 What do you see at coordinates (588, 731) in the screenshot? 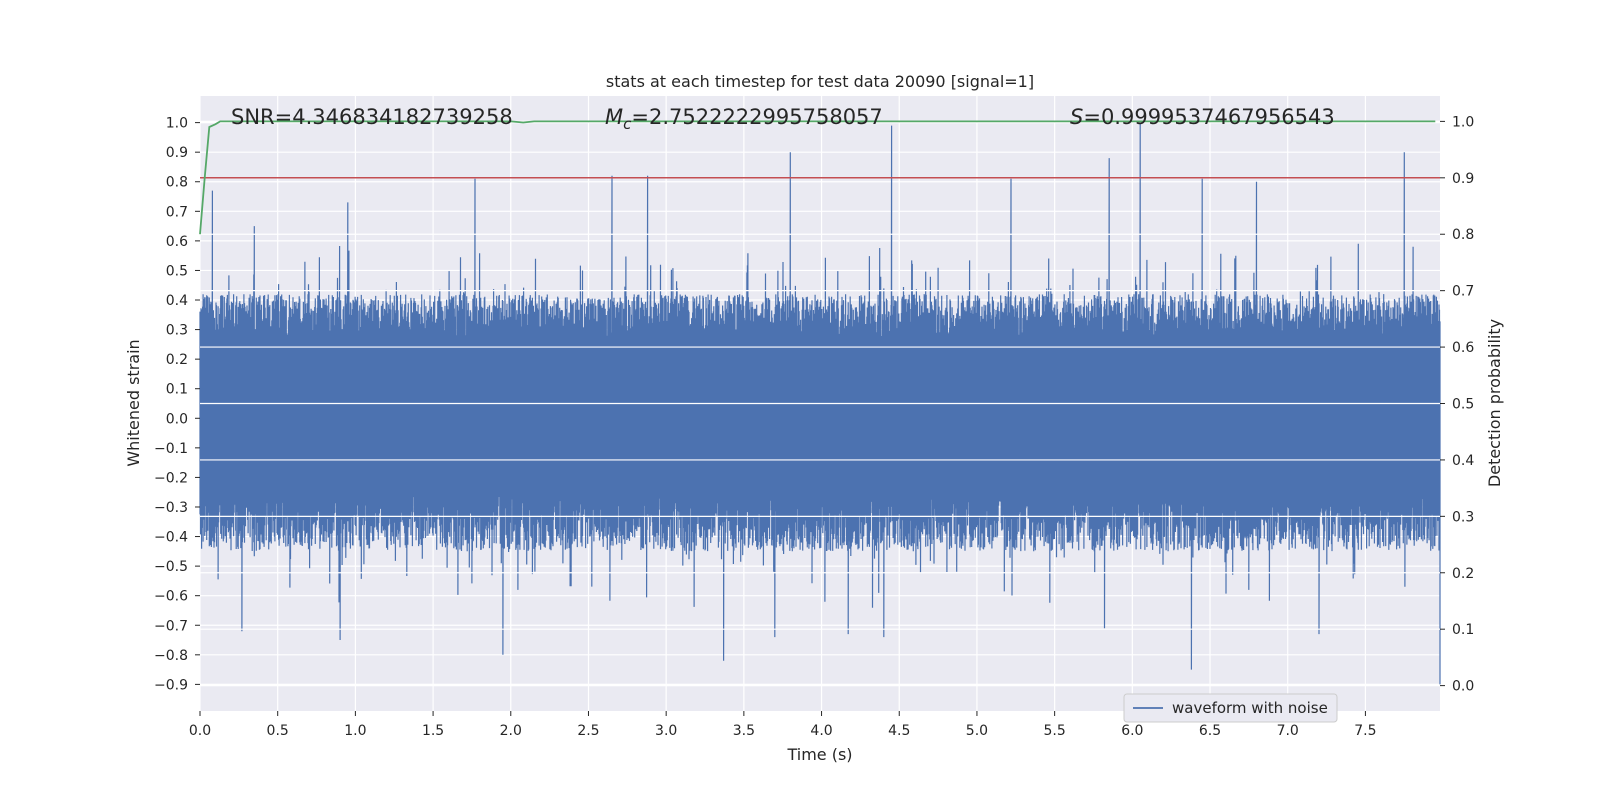
I see `x-tick-label: 2.5` at bounding box center [588, 731].